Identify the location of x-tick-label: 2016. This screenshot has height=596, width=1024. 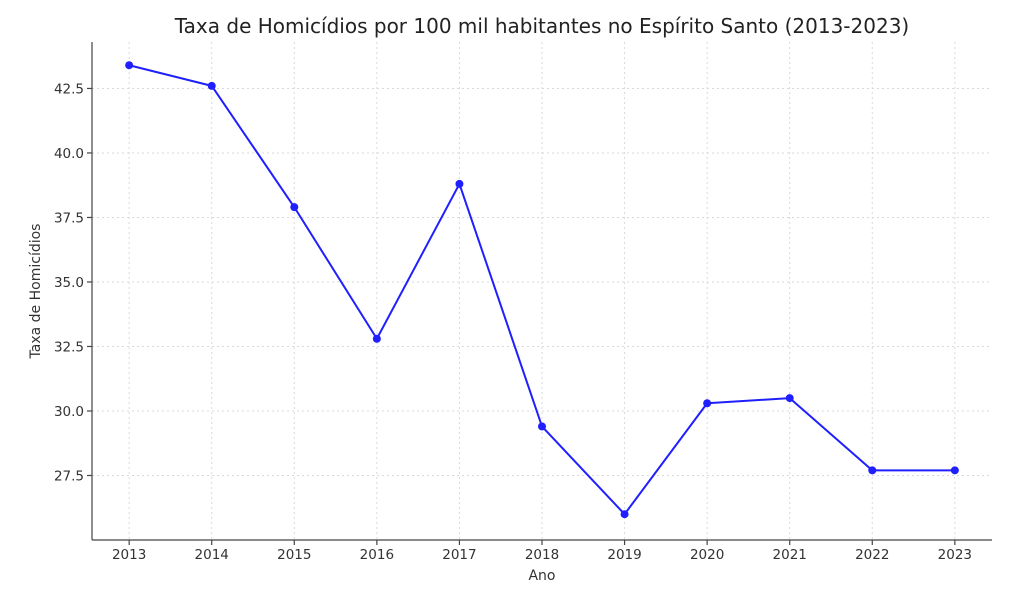
(377, 555).